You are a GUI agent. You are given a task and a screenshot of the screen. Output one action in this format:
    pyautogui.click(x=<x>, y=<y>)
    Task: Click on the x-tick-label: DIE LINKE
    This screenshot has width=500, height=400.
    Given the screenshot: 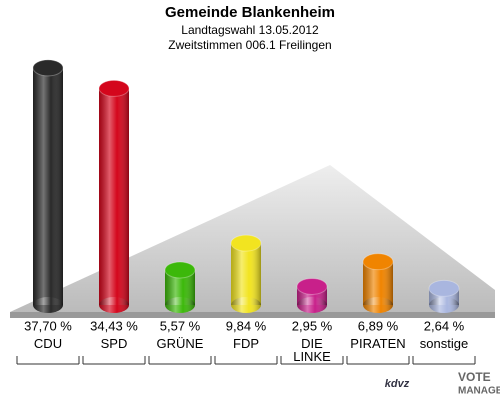 What is the action you would take?
    pyautogui.click(x=312, y=350)
    